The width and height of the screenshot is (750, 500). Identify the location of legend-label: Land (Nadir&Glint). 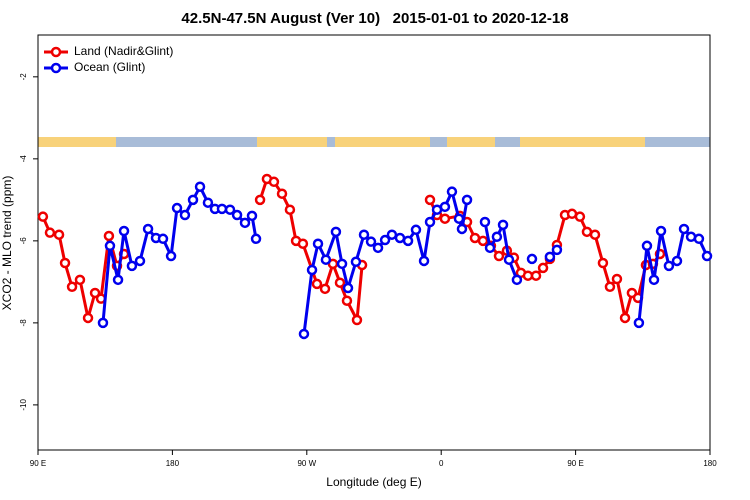
(123, 51).